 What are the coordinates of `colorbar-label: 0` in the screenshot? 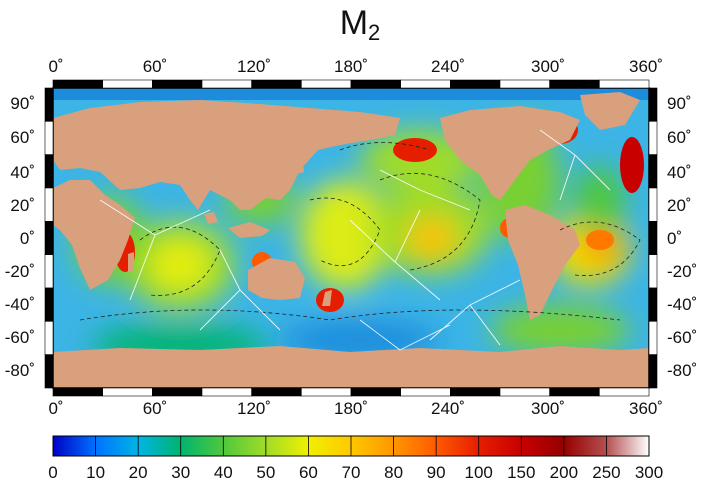 It's located at (52, 472).